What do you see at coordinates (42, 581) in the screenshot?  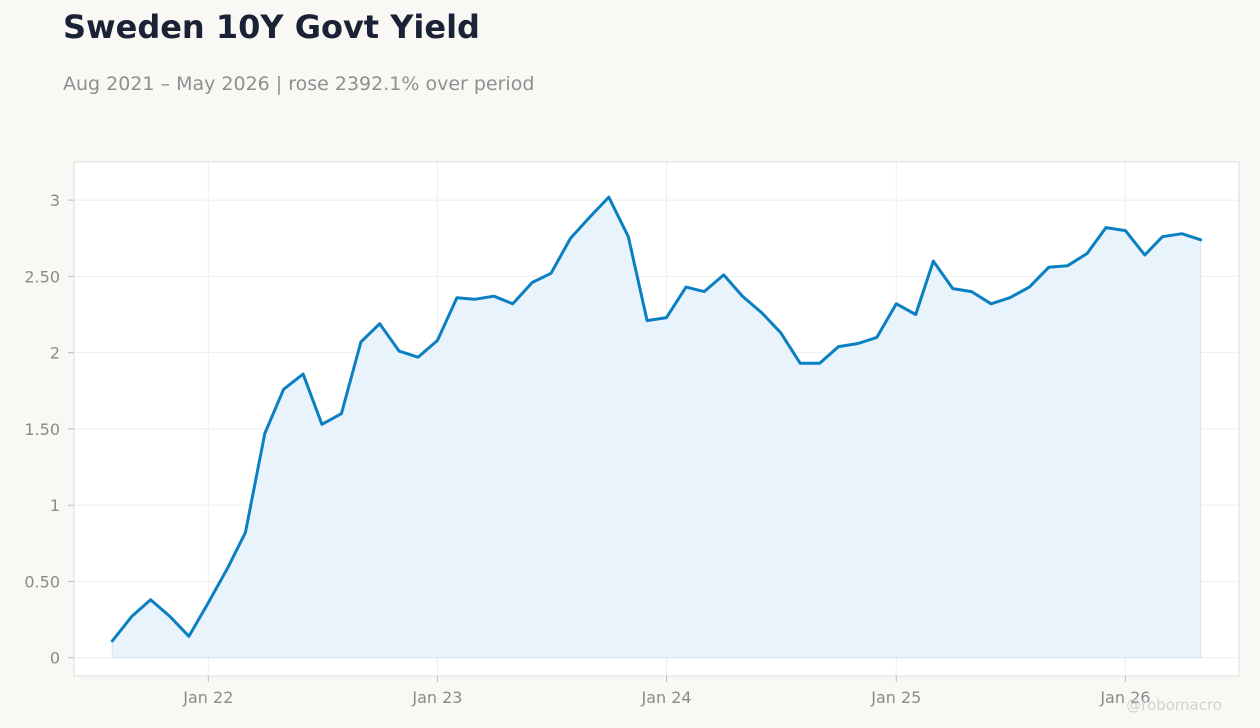 I see `y-tick-label: 0.50` at bounding box center [42, 581].